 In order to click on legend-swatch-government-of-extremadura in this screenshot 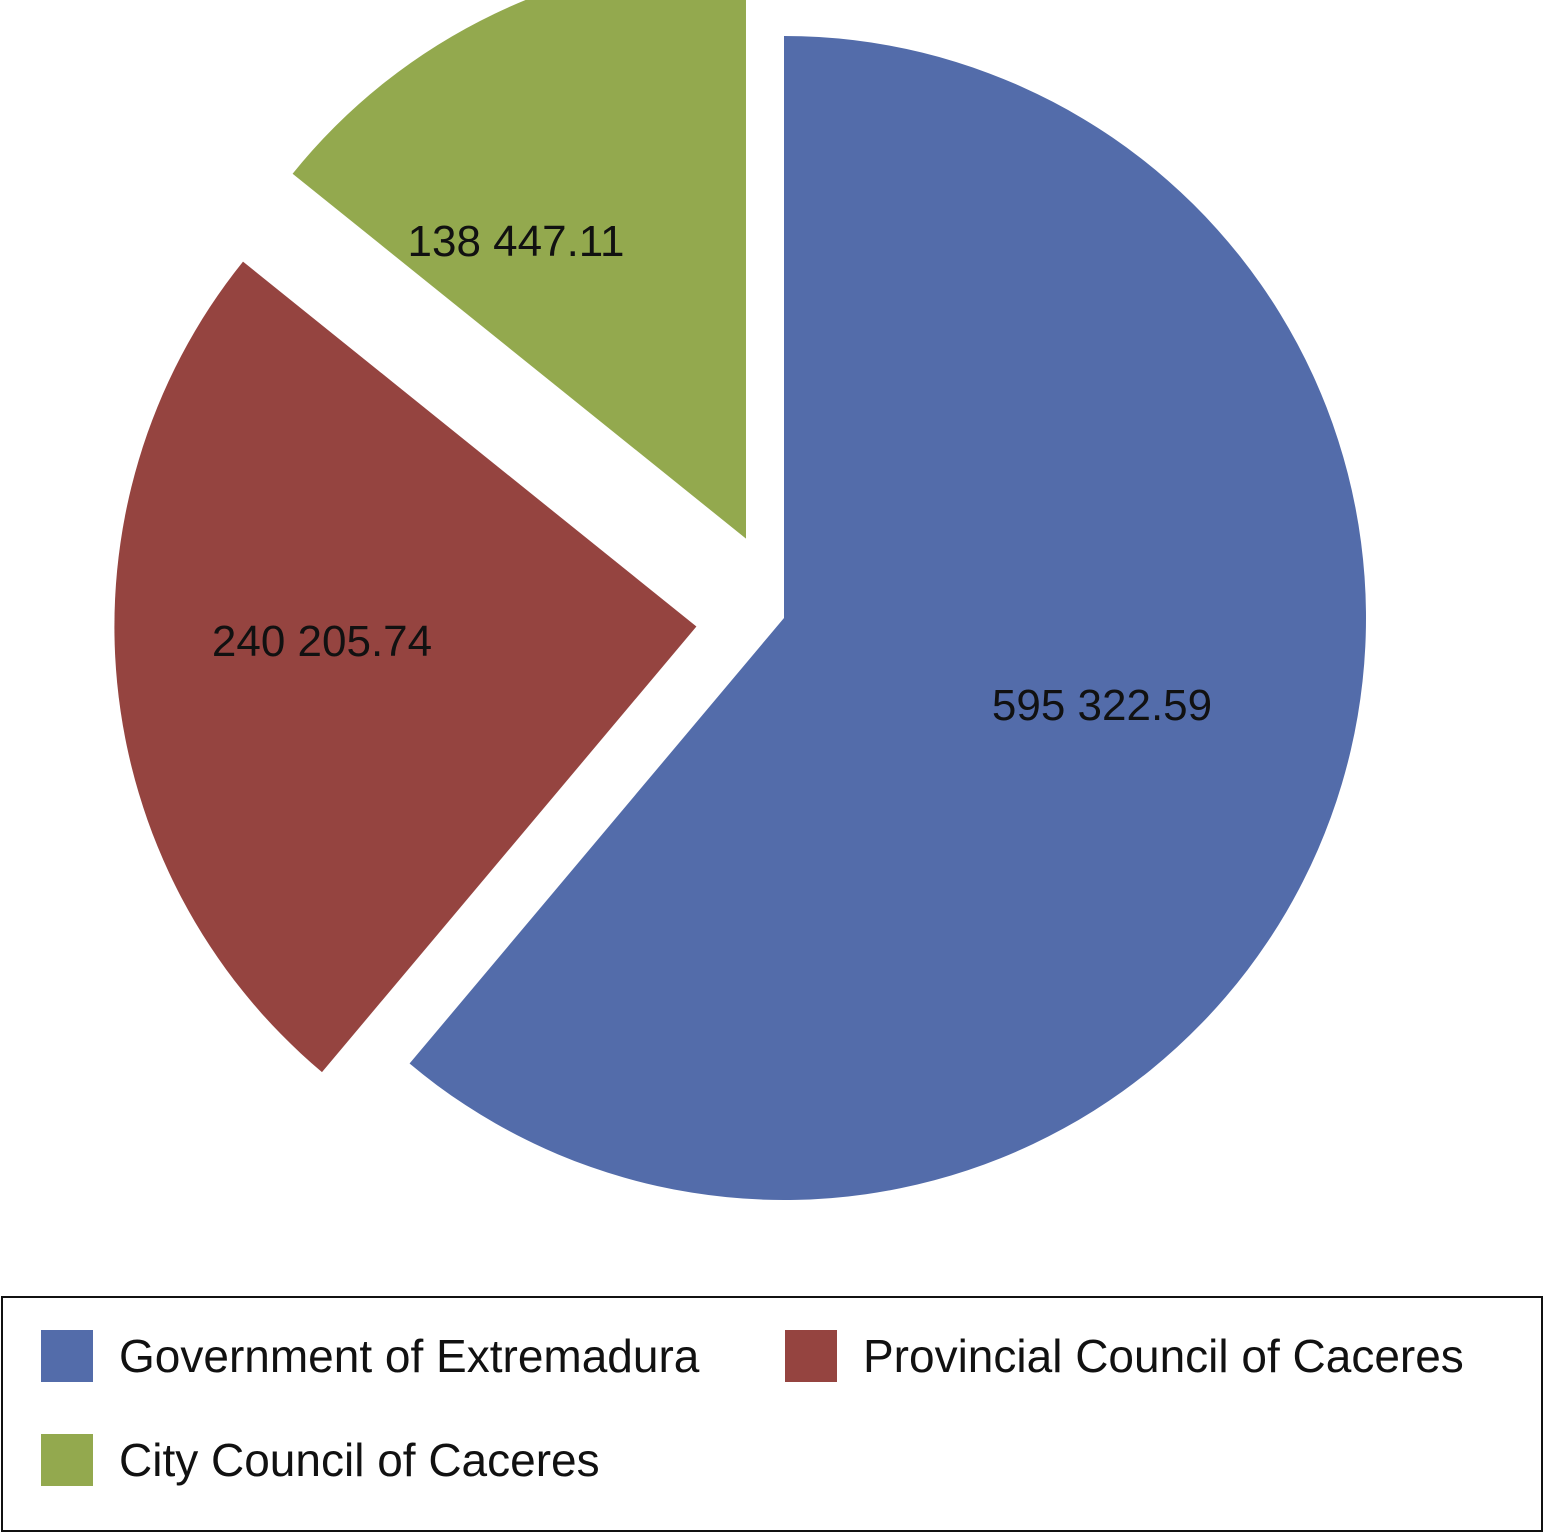, I will do `click(67, 1356)`.